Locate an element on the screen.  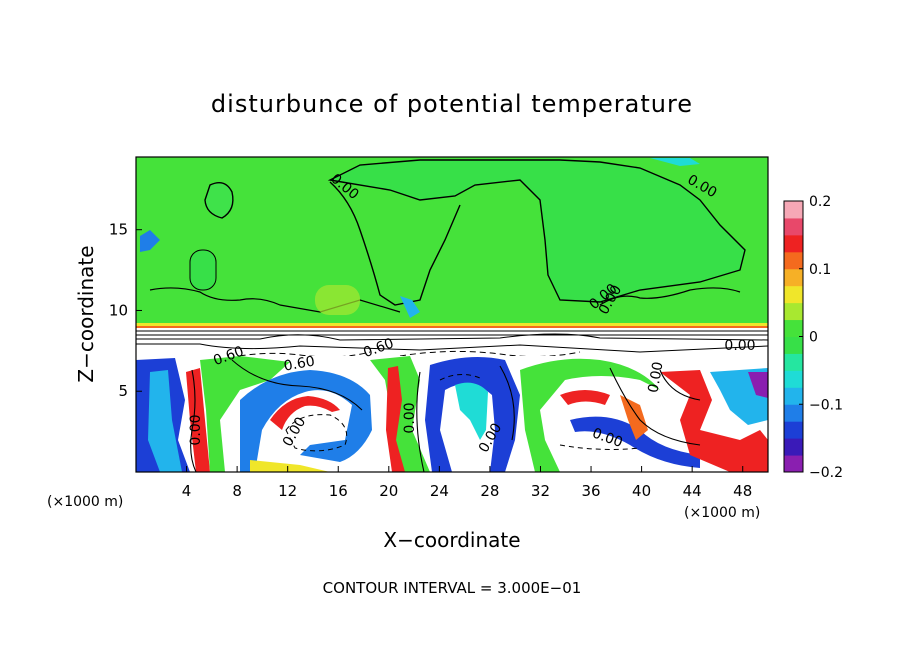
lower-dashed-contours is located at coordinates (463, 413).